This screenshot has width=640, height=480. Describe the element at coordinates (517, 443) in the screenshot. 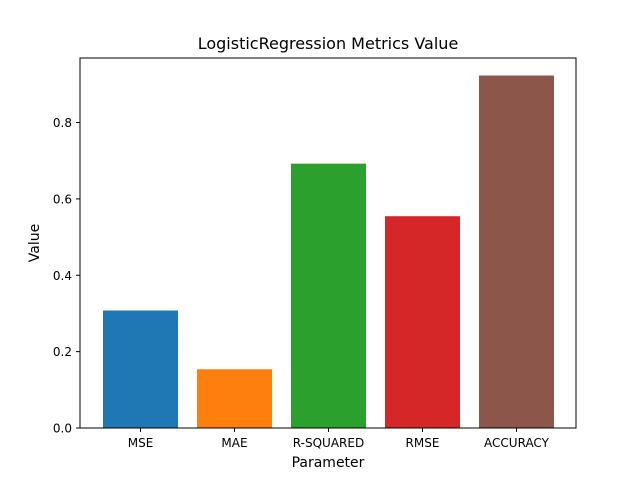

I see `x-tick-label: ACCURACY` at that location.